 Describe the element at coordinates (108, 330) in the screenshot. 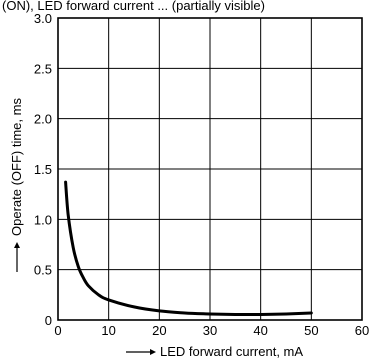

I see `x-tick-label: 10` at that location.